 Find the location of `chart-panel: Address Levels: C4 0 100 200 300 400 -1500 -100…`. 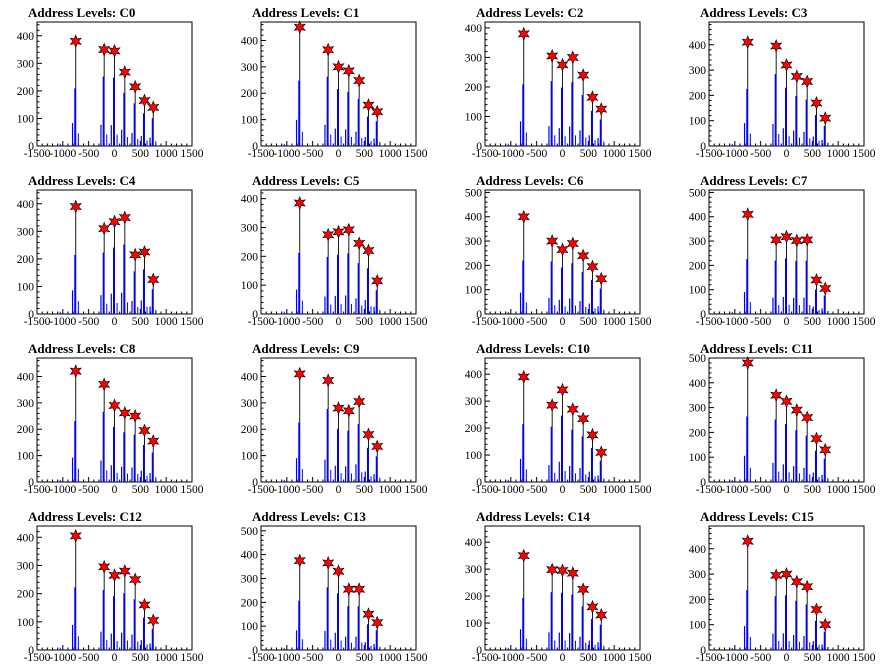

chart-panel: Address Levels: C4 0 100 200 300 400 -1500 -100… is located at coordinates (112, 252).